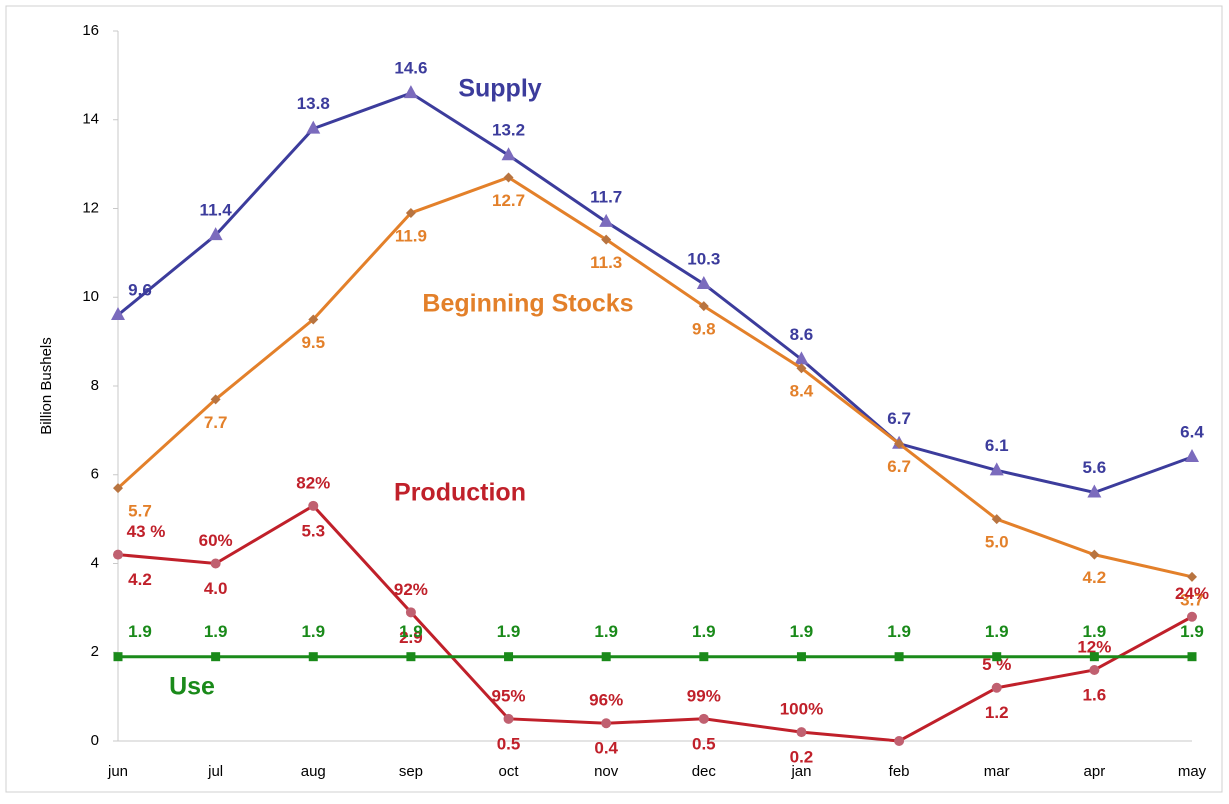 This screenshot has width=1229, height=804. Describe the element at coordinates (802, 334) in the screenshot. I see `data-label: 8.6` at that location.